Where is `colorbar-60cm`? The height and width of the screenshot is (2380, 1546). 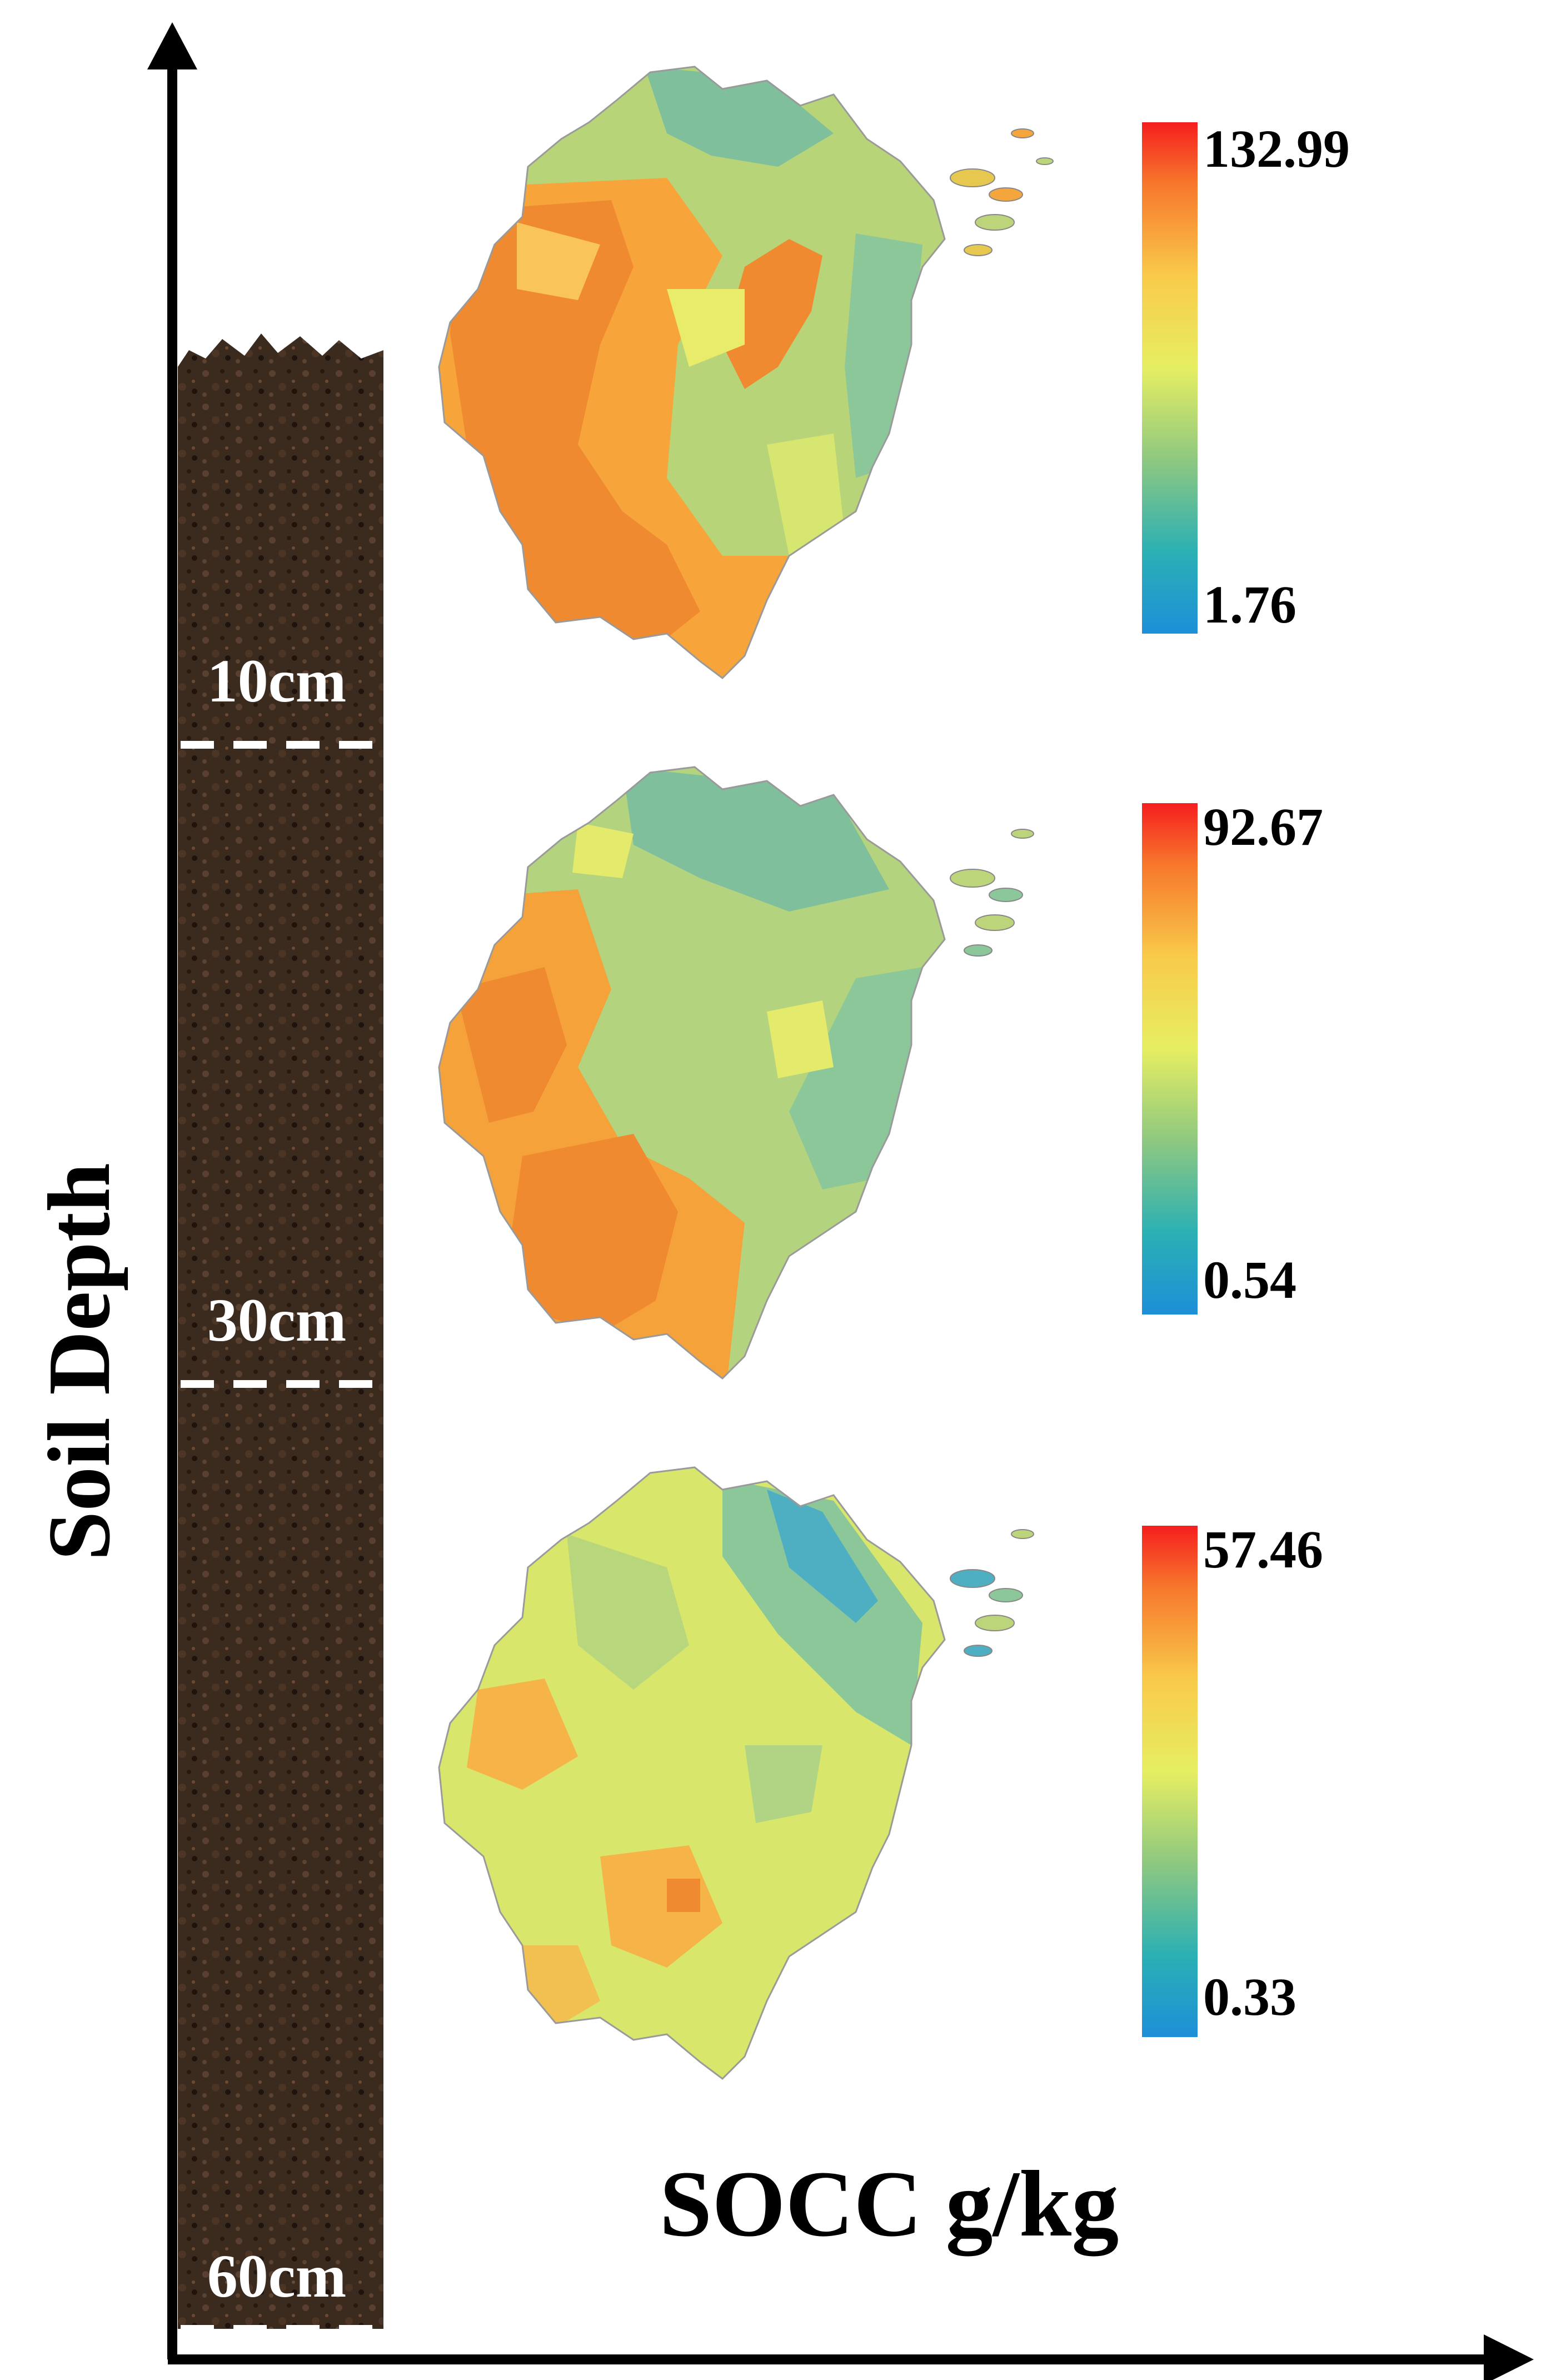 colorbar-60cm is located at coordinates (1170, 1781).